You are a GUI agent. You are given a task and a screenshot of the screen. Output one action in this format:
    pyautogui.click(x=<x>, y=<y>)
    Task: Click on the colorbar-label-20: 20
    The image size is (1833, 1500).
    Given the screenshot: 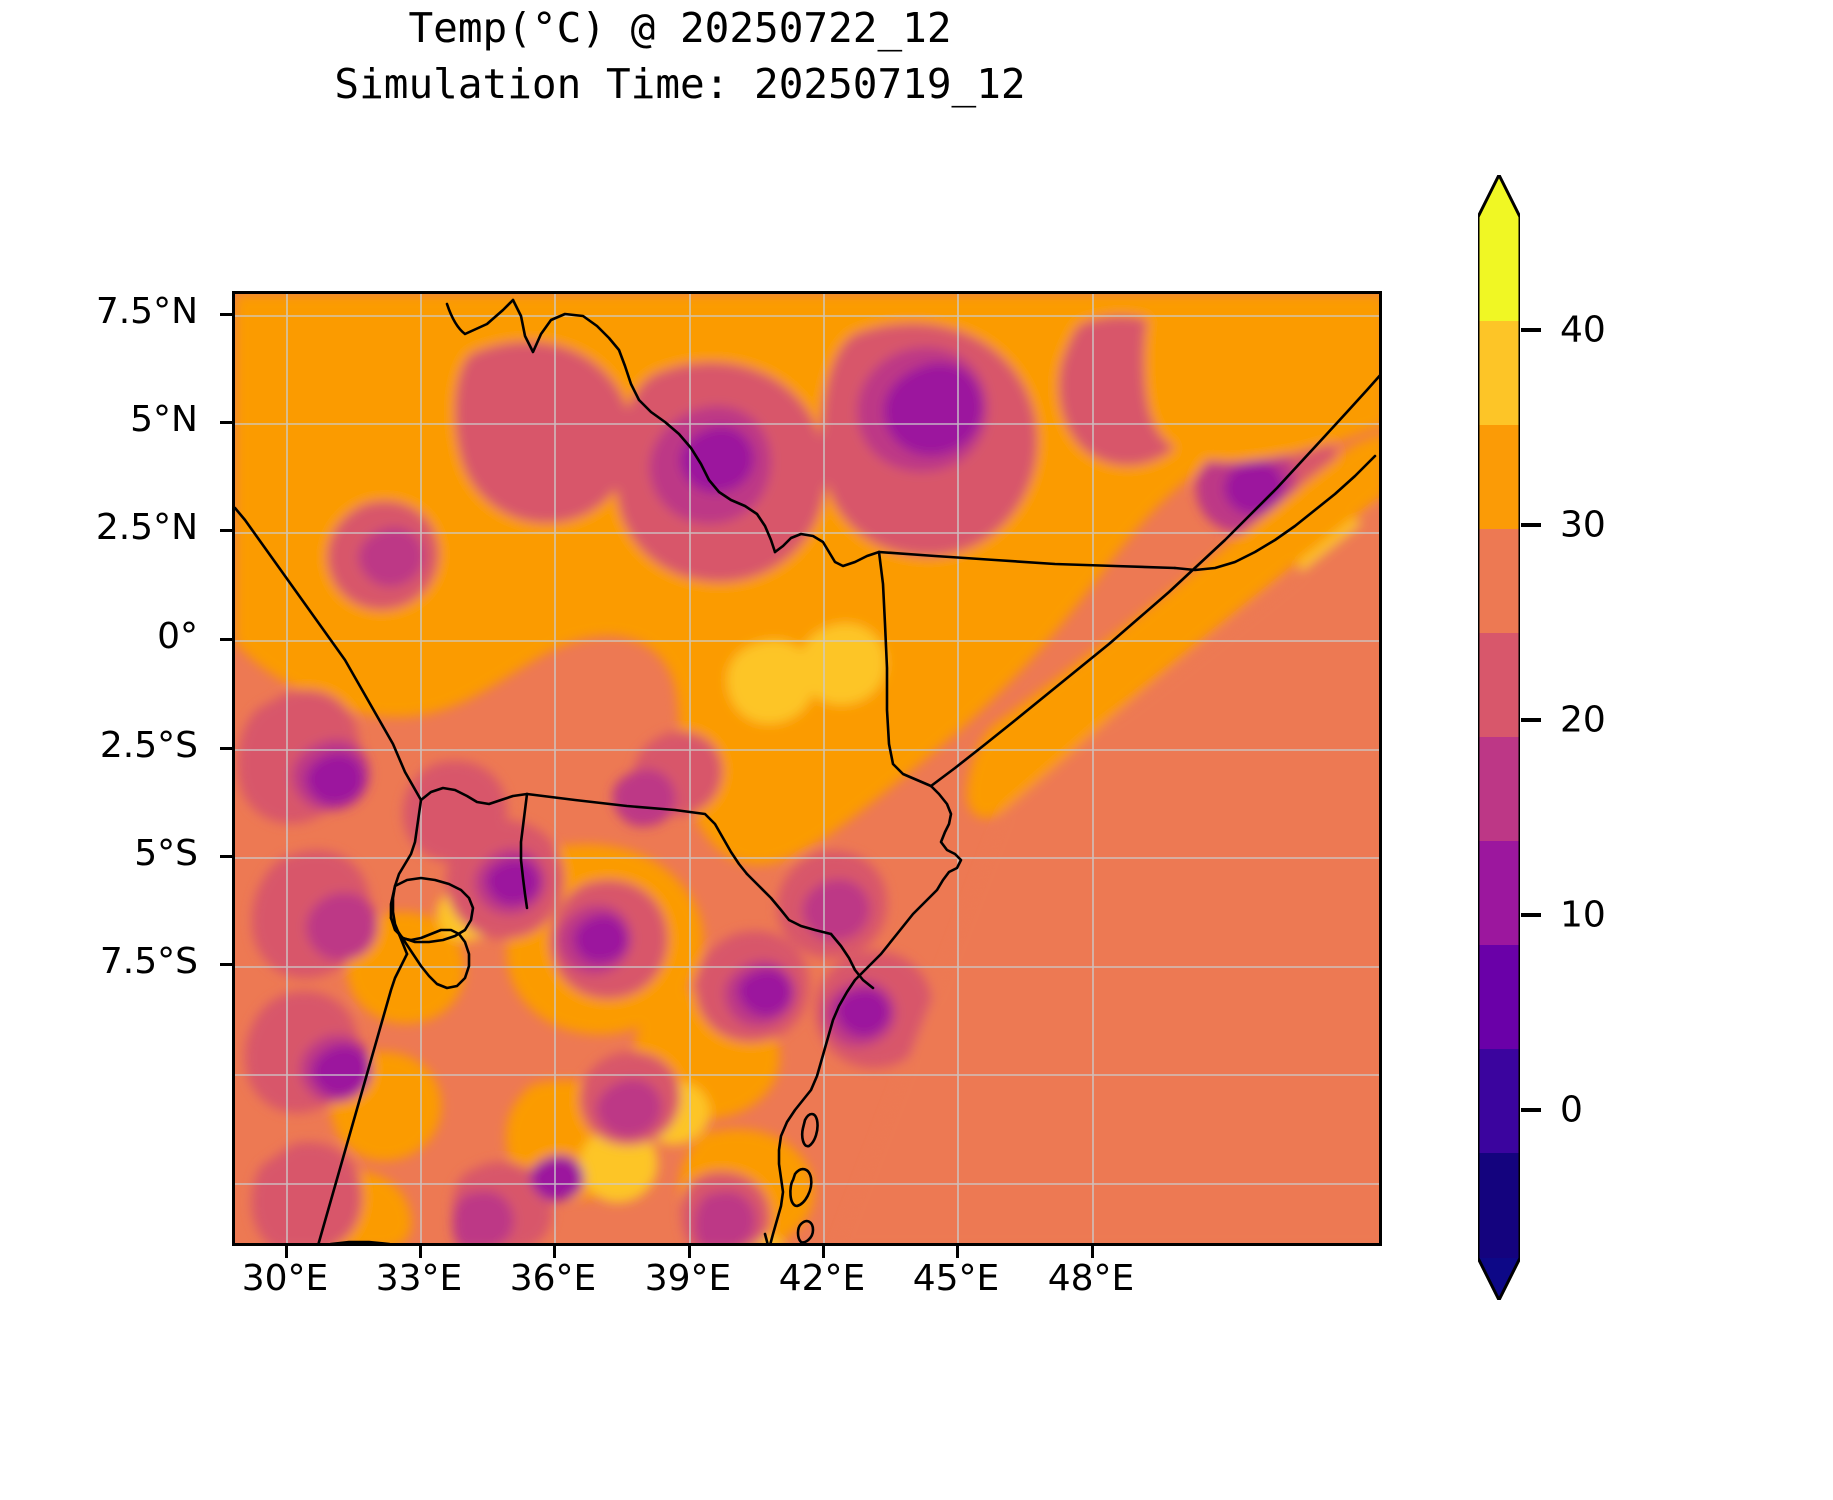 What is the action you would take?
    pyautogui.click(x=1583, y=720)
    